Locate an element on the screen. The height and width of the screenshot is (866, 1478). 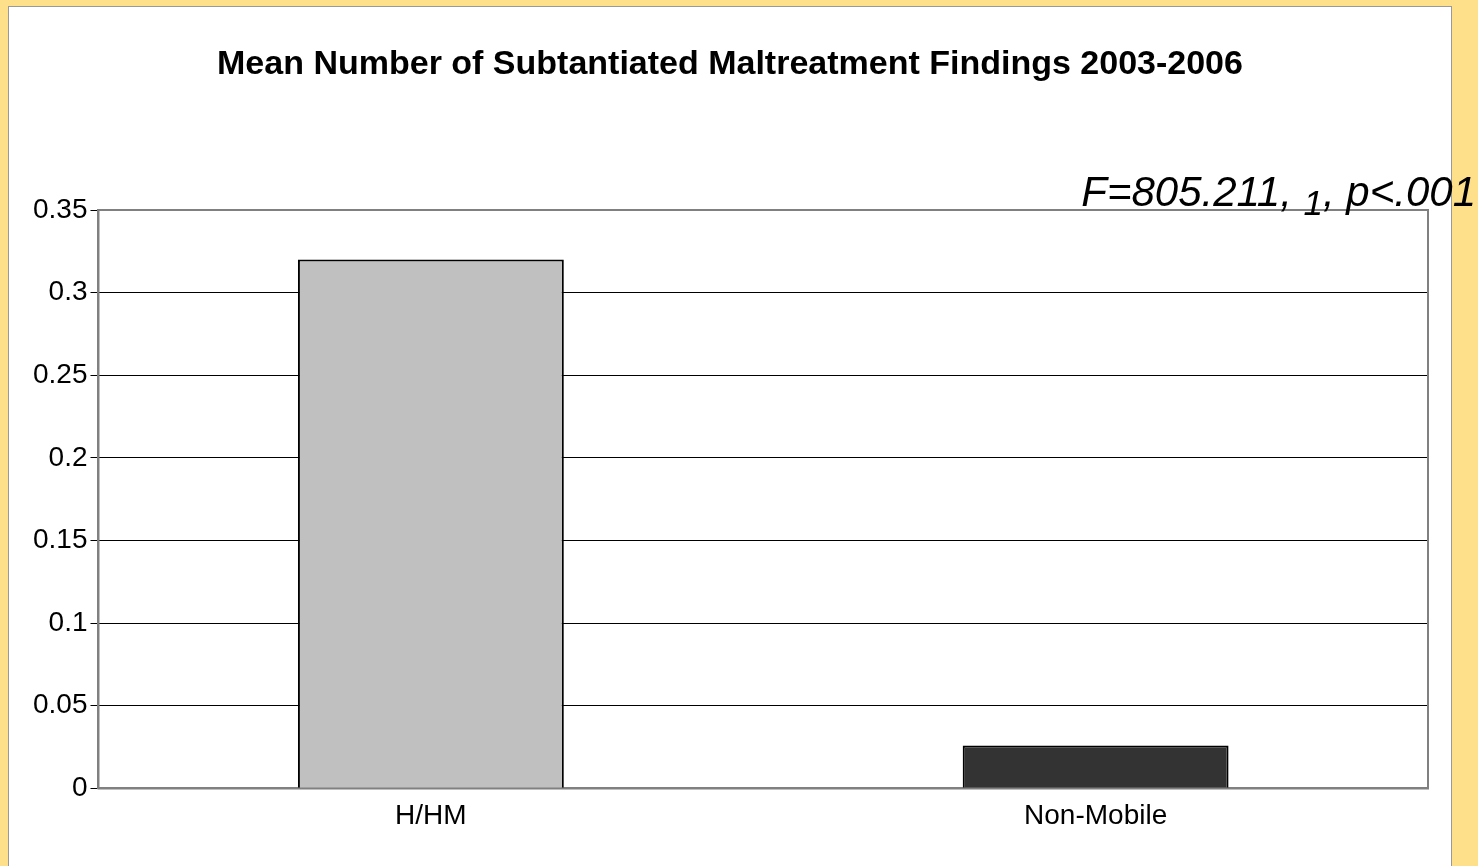
y-tick-label: 0.15 is located at coordinates (60, 539).